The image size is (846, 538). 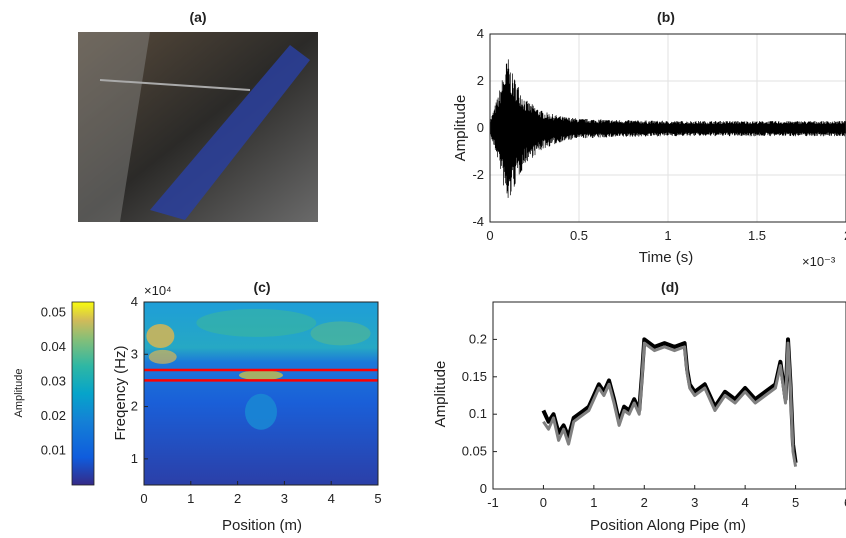 What do you see at coordinates (460, 128) in the screenshot?
I see `panel-b-ylabel: Amplitude` at bounding box center [460, 128].